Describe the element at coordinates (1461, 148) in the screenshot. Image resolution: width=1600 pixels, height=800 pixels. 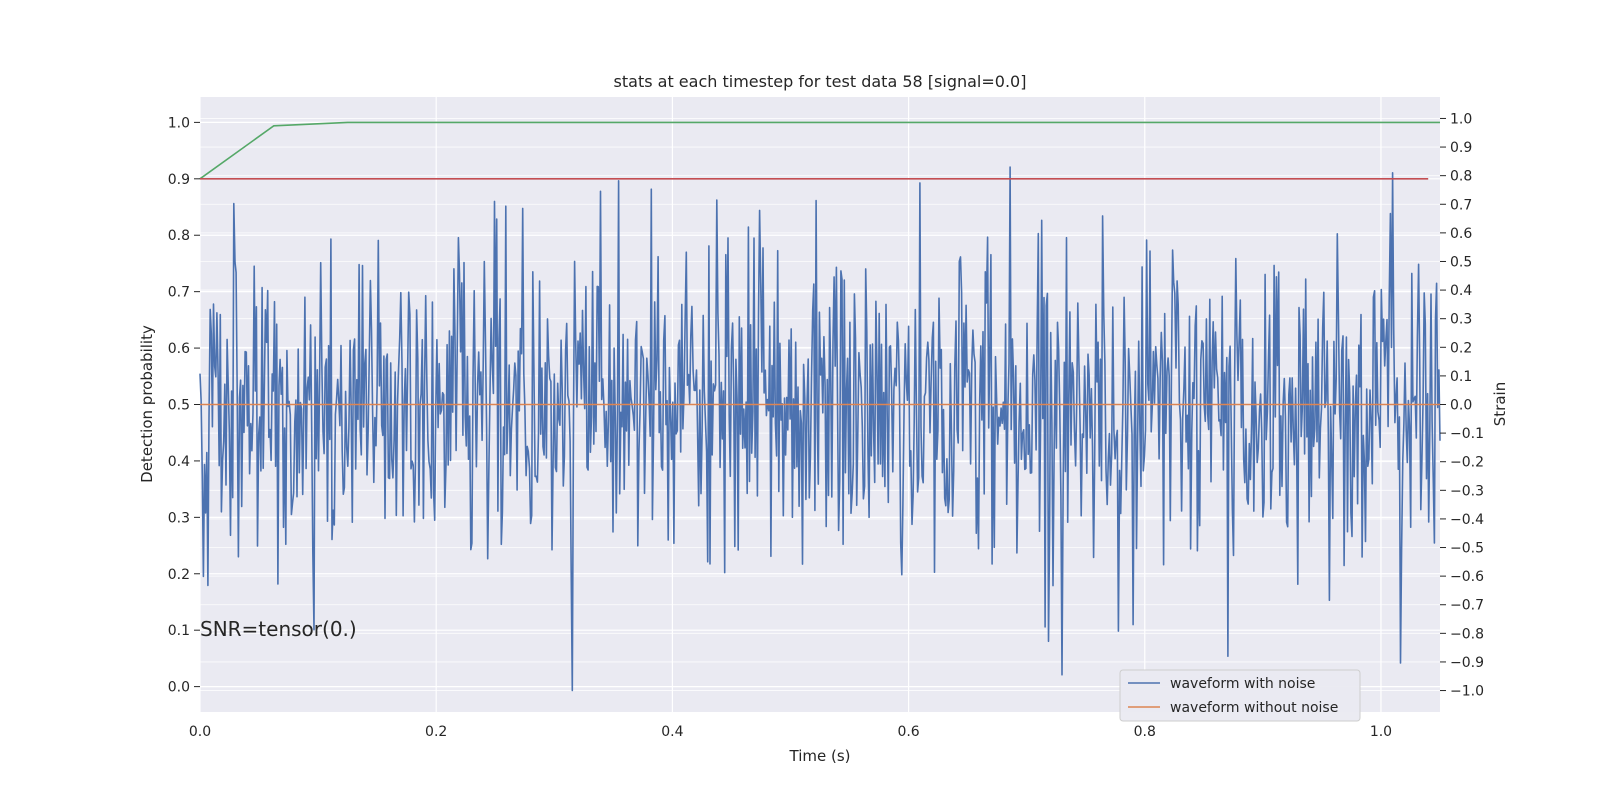
I see `y2-tick-label: 0.9` at that location.